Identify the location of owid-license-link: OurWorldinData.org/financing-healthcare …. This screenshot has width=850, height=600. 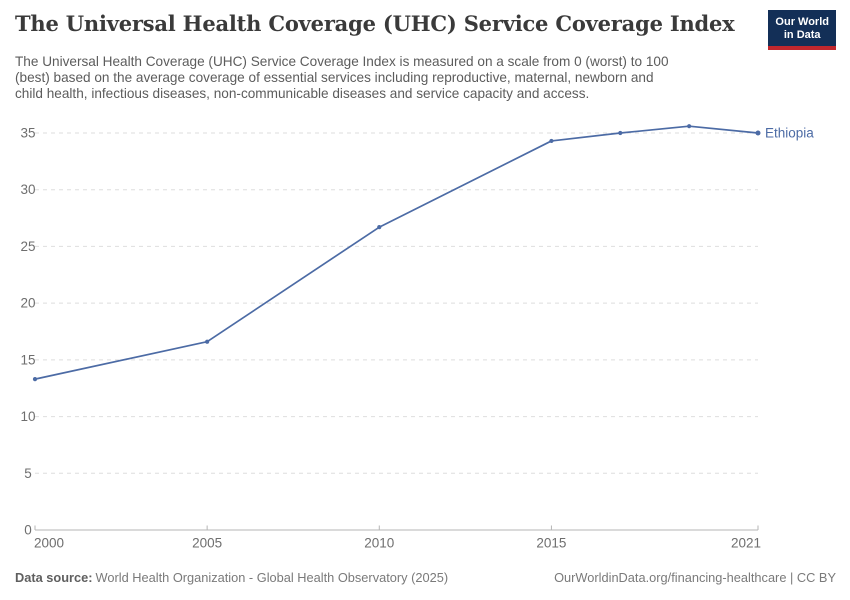
(695, 577).